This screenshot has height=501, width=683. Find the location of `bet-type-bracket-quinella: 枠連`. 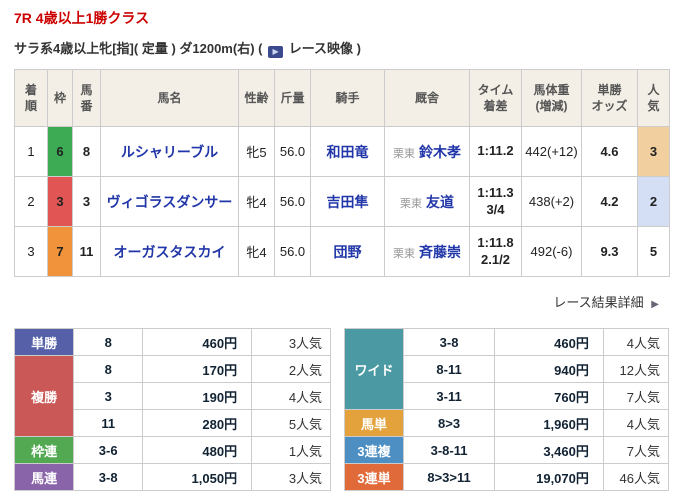

bet-type-bracket-quinella: 枠連 is located at coordinates (44, 450).